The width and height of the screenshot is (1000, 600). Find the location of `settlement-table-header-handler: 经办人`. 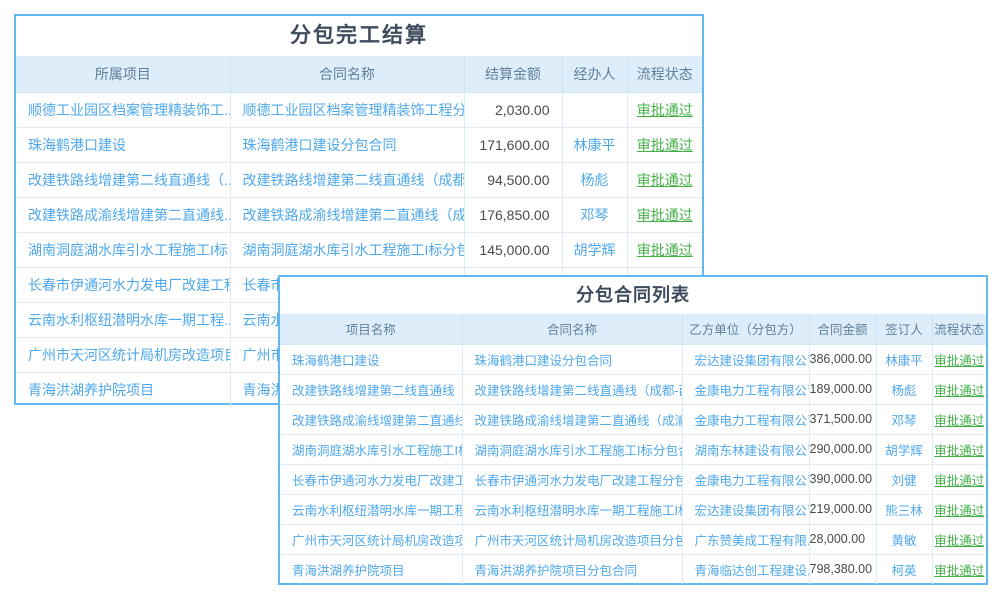

settlement-table-header-handler: 经办人 is located at coordinates (595, 74).